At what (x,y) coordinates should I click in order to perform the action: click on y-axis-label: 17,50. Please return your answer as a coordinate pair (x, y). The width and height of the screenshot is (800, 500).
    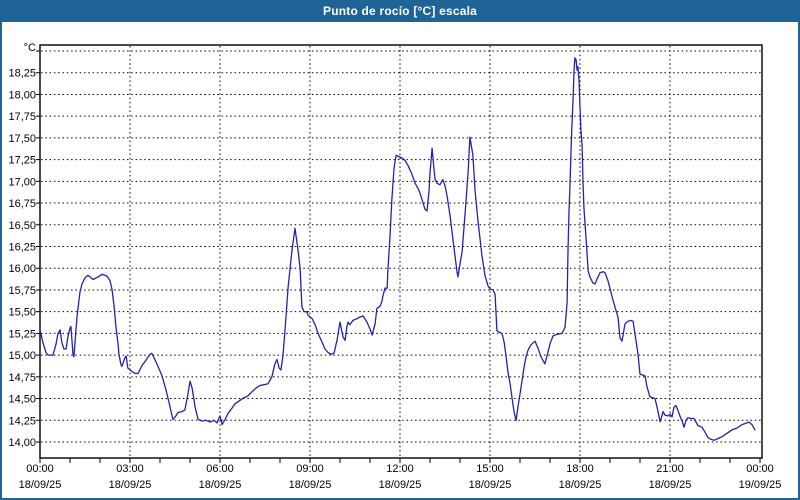
    Looking at the image, I should click on (22, 139).